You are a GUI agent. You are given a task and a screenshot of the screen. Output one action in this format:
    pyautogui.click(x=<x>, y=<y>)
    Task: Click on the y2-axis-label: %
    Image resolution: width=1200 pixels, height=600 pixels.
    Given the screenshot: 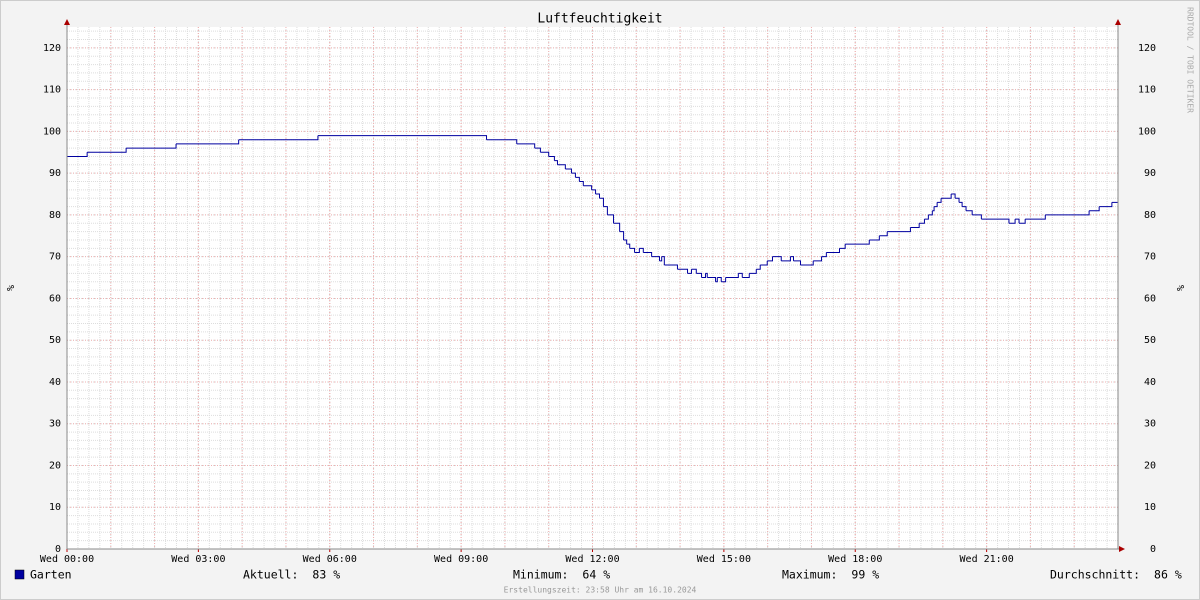 What is the action you would take?
    pyautogui.click(x=1179, y=288)
    